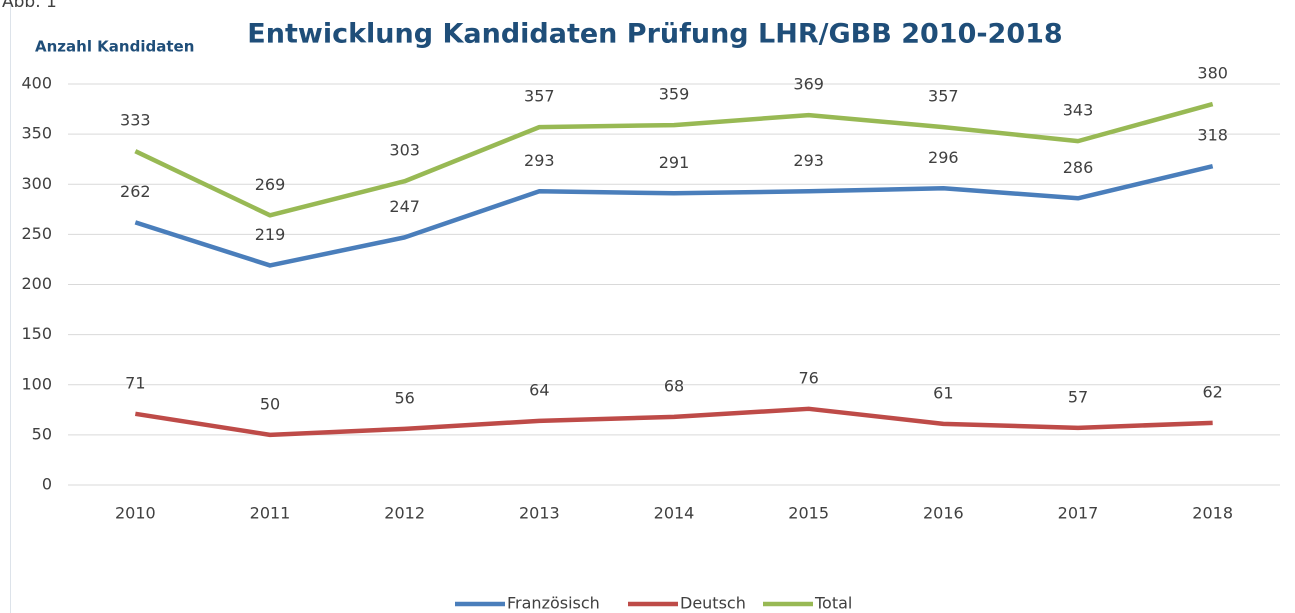 The image size is (1295, 613). Describe the element at coordinates (1078, 513) in the screenshot. I see `x-tick-label: 2017` at that location.